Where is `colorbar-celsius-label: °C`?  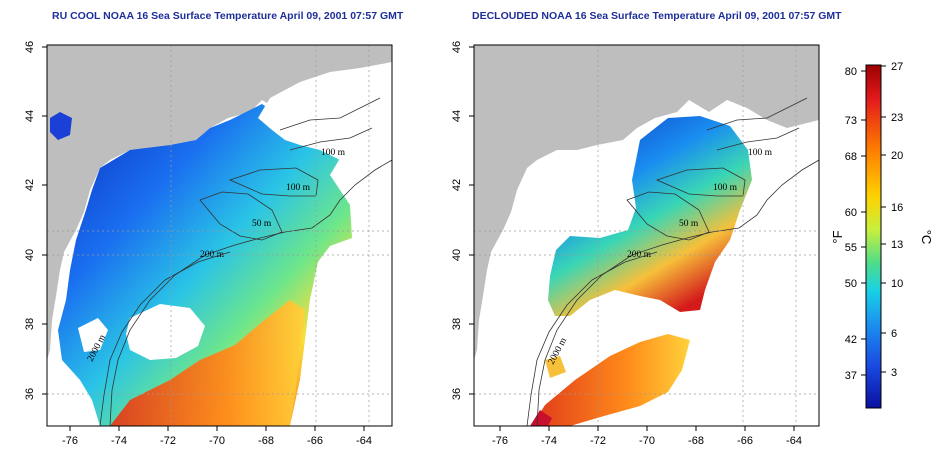 colorbar-celsius-label: °C is located at coordinates (926, 237).